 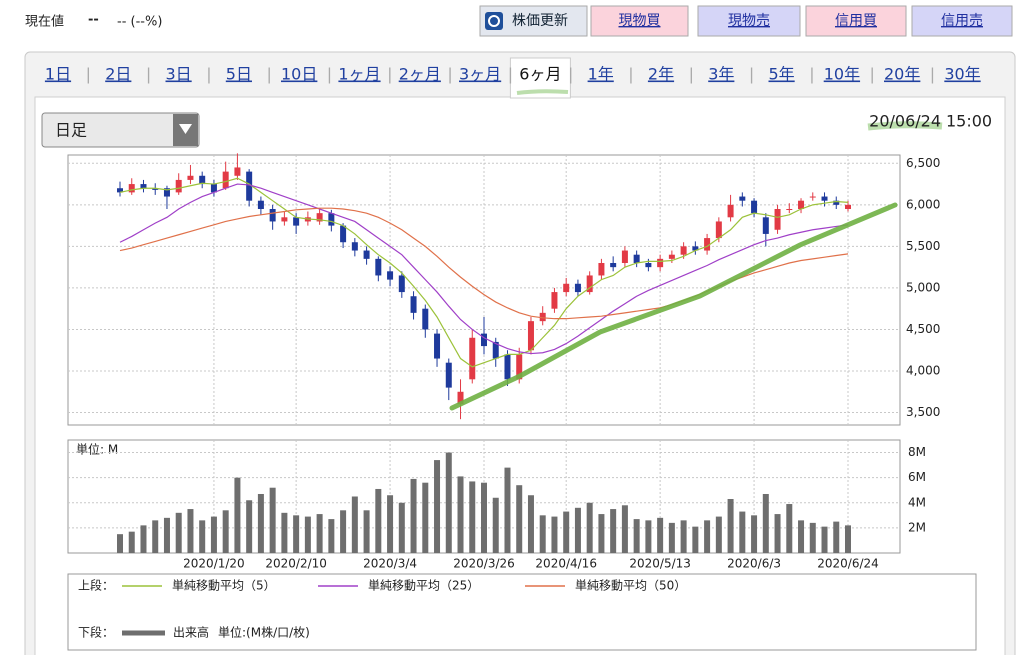 I want to click on tab: 1年, so click(x=601, y=74).